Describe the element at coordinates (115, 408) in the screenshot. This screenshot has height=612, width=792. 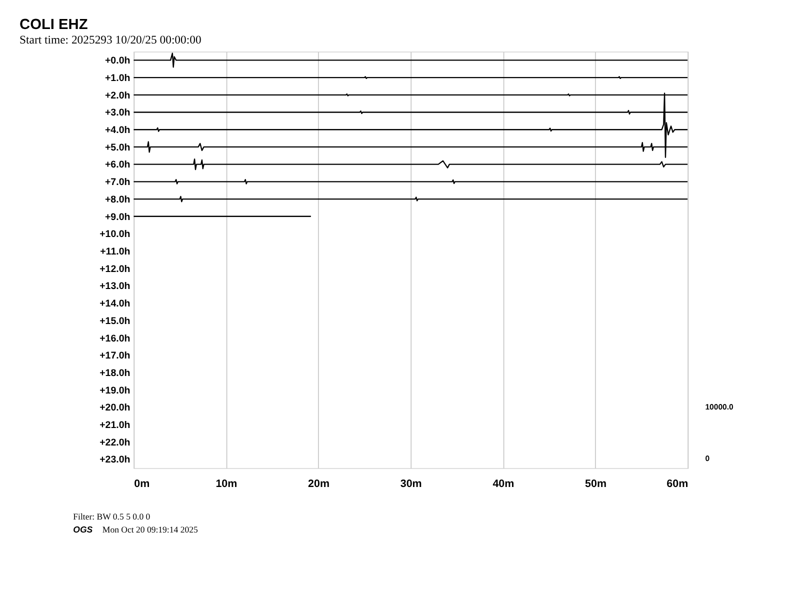
I see `y-tick-label: +20.0h` at that location.